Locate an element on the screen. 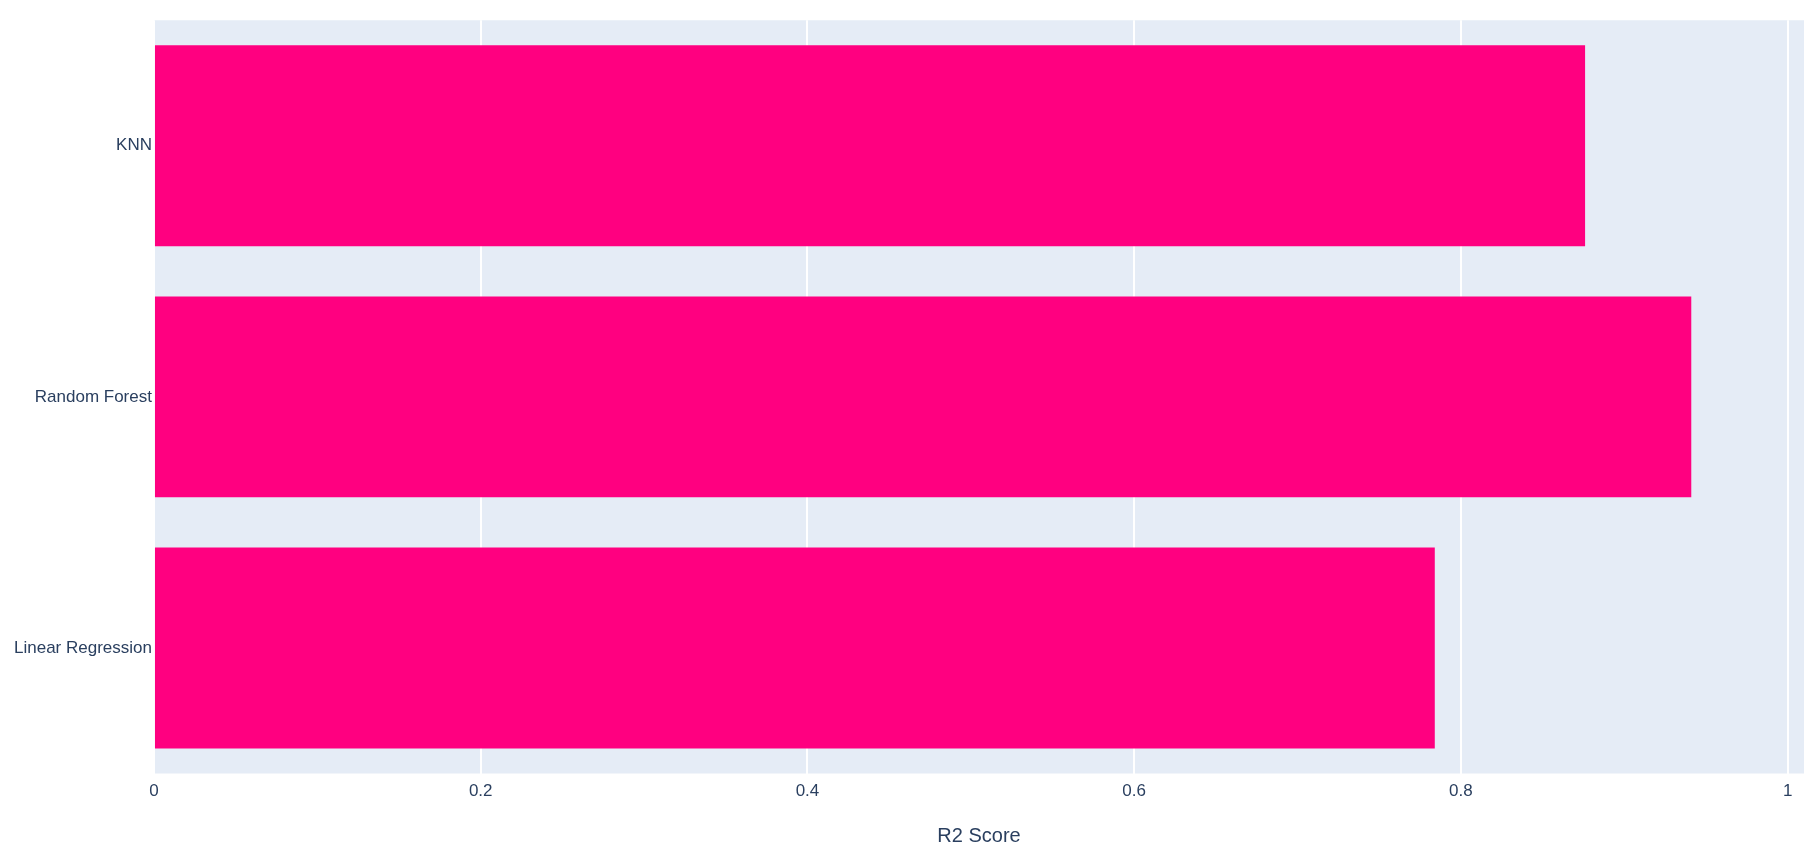 Image resolution: width=1817 pixels, height=865 pixels. y-tick-label: Random Forest is located at coordinates (93, 396).